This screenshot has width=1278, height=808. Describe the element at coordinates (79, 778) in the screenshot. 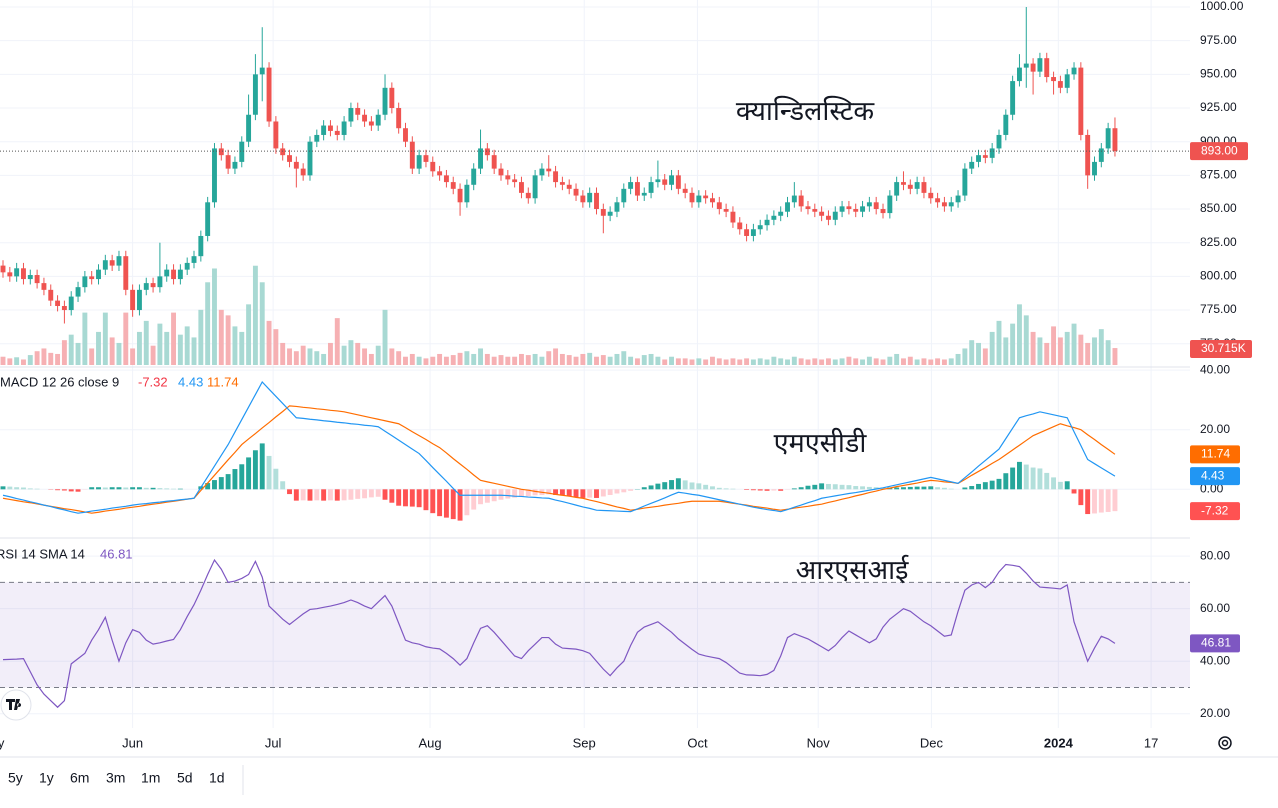

I see `range-button: 6m` at that location.